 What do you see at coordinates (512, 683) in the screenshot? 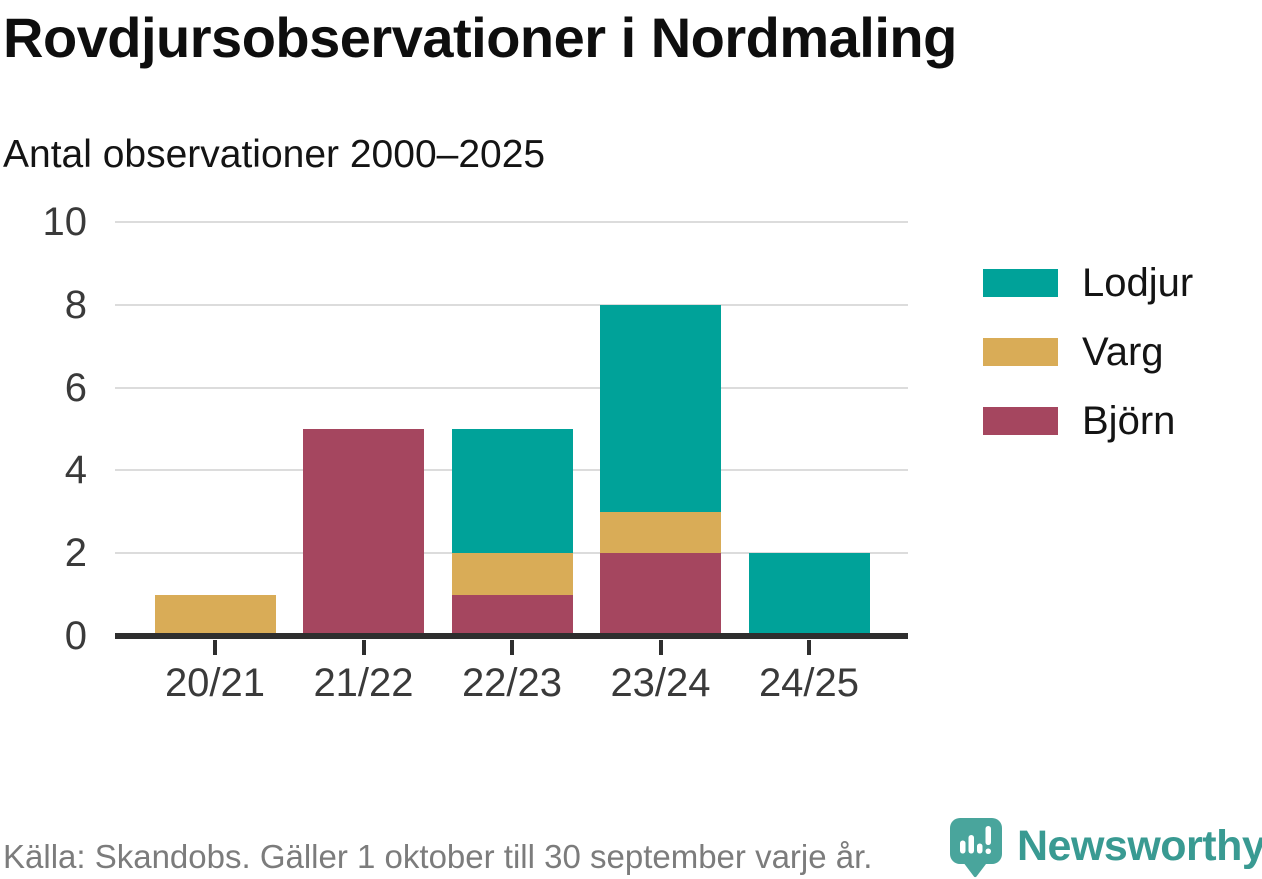
I see `x-axis-label-22-23: 22/23` at bounding box center [512, 683].